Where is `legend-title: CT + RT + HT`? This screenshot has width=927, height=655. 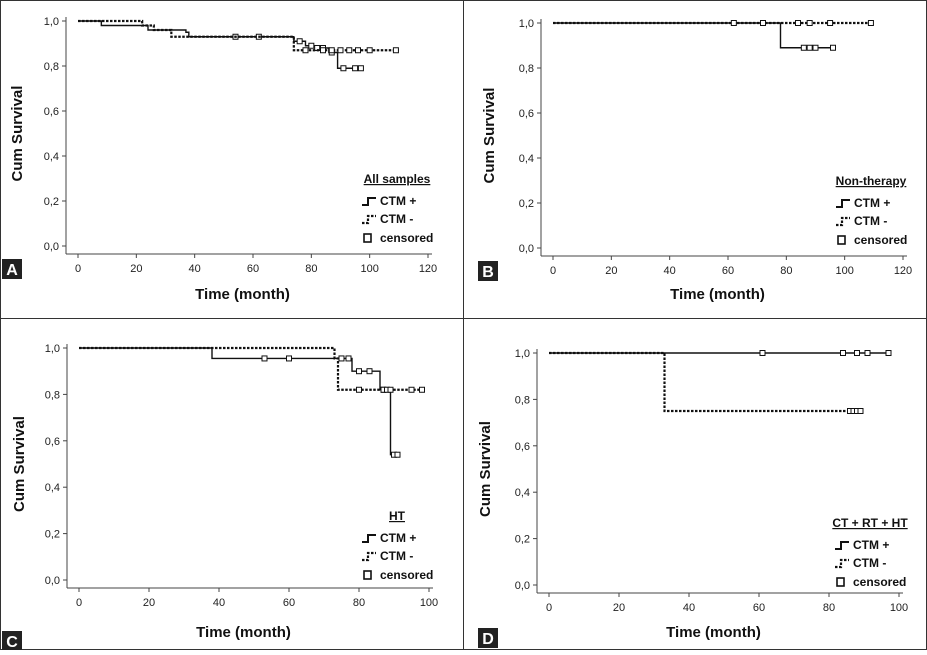
legend-title: CT + RT + HT is located at coordinates (870, 523).